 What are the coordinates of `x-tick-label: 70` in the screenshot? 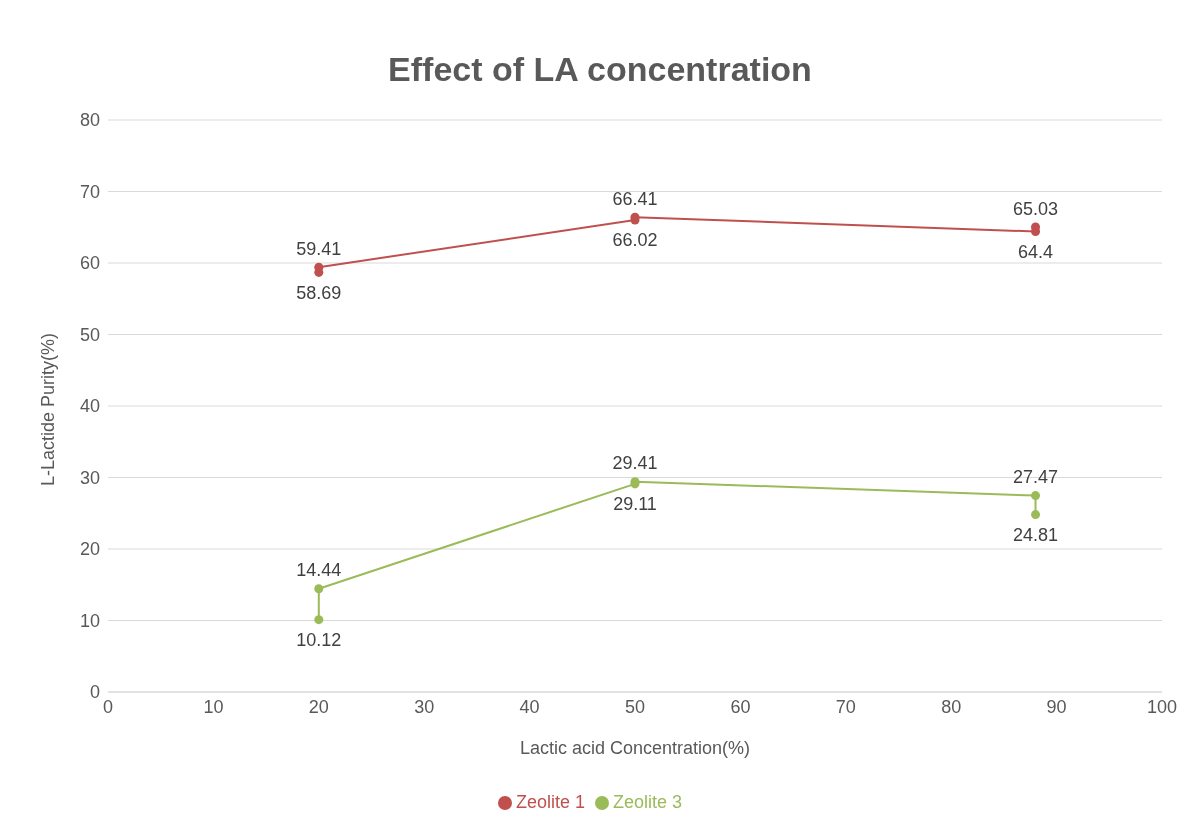 It's located at (845, 706).